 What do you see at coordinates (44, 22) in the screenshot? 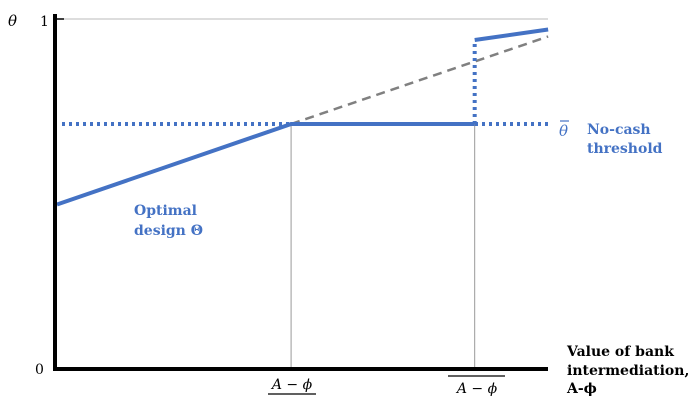
I see `y-tick-label-one: 1` at bounding box center [44, 22].